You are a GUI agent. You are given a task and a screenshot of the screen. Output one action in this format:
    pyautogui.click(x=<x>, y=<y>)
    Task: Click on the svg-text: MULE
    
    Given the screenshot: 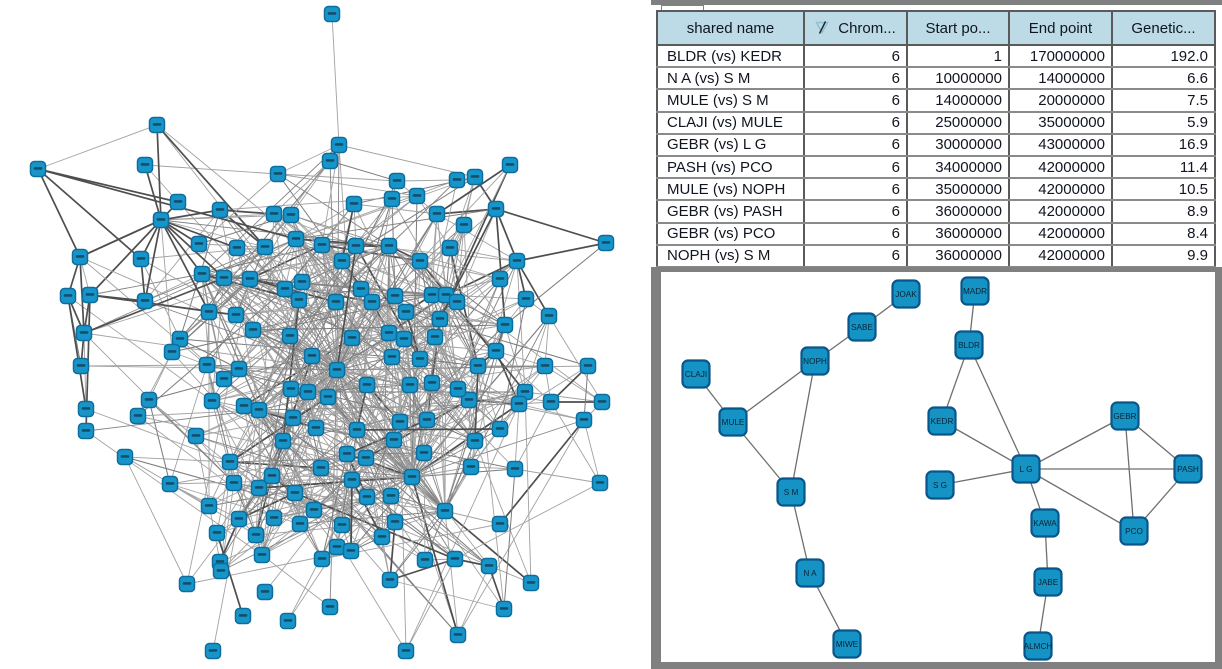 What is the action you would take?
    pyautogui.click(x=733, y=422)
    